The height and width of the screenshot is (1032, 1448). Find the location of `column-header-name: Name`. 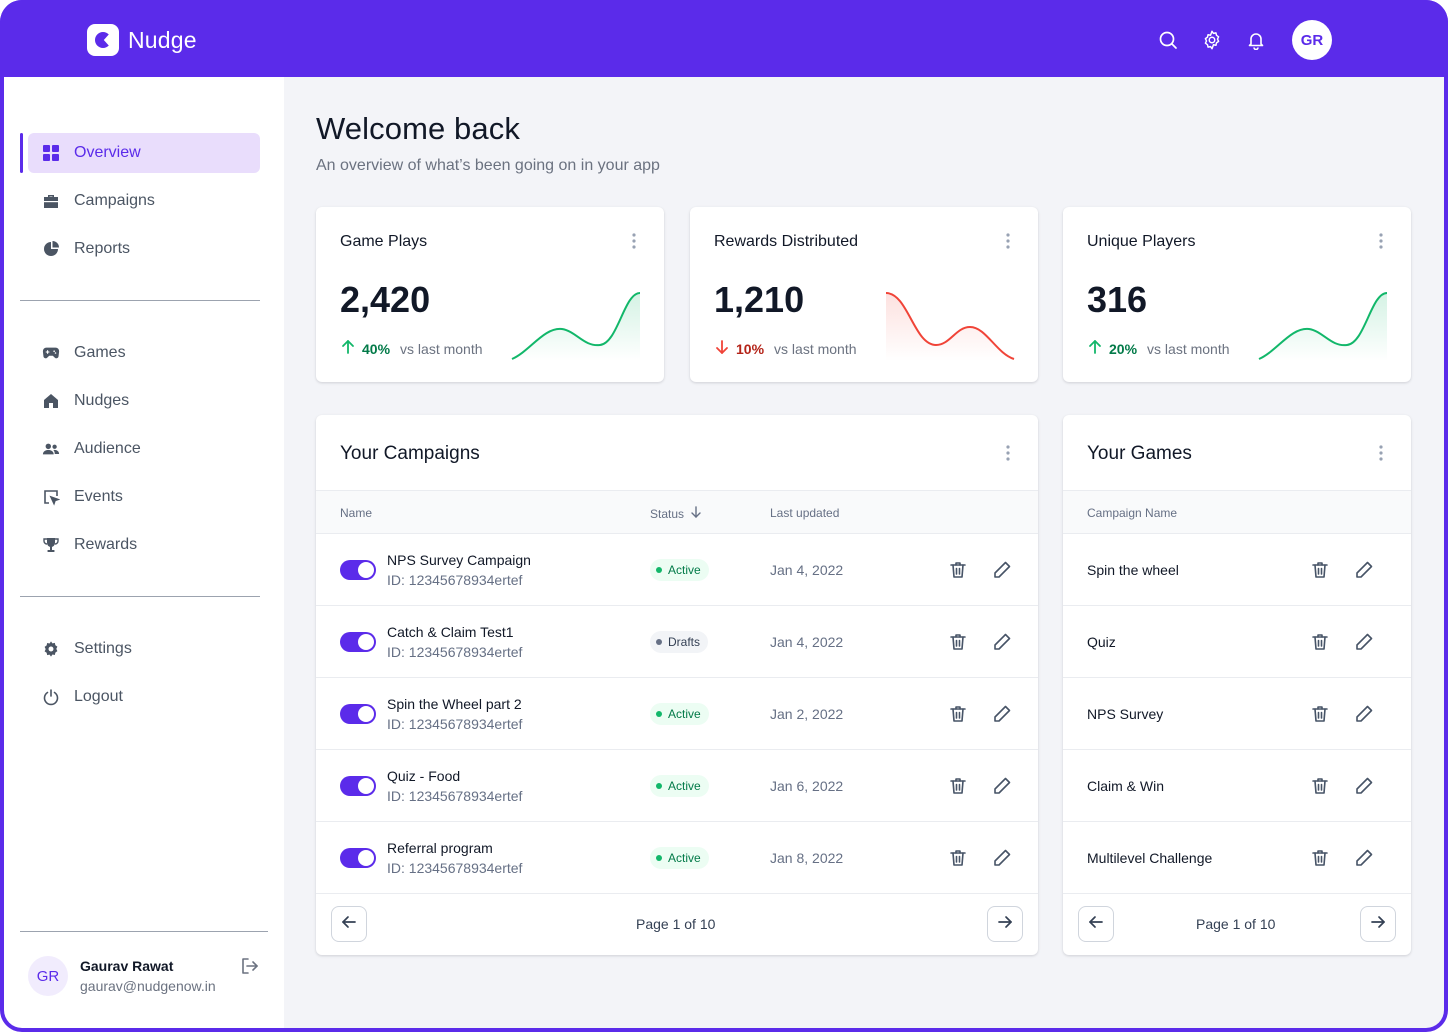

column-header-name: Name is located at coordinates (356, 513).